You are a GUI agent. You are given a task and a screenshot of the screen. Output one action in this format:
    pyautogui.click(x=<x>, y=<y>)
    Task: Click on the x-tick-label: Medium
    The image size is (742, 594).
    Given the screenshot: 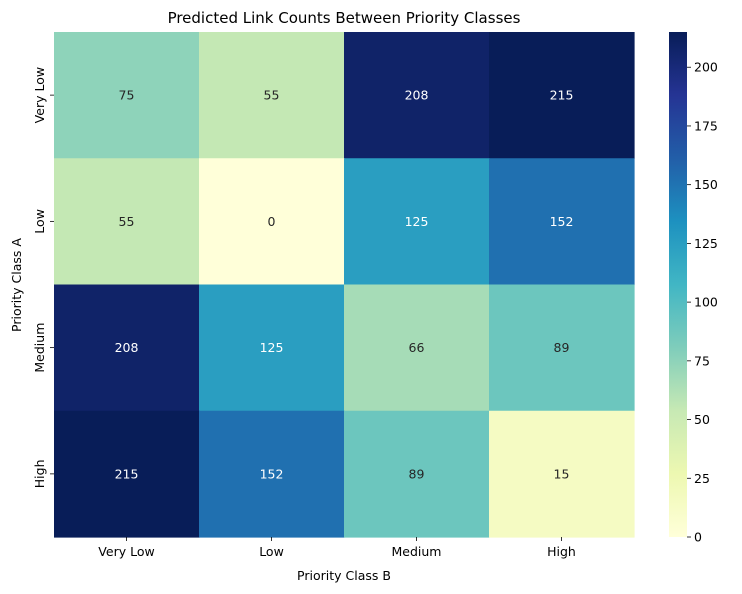 What is the action you would take?
    pyautogui.click(x=417, y=551)
    